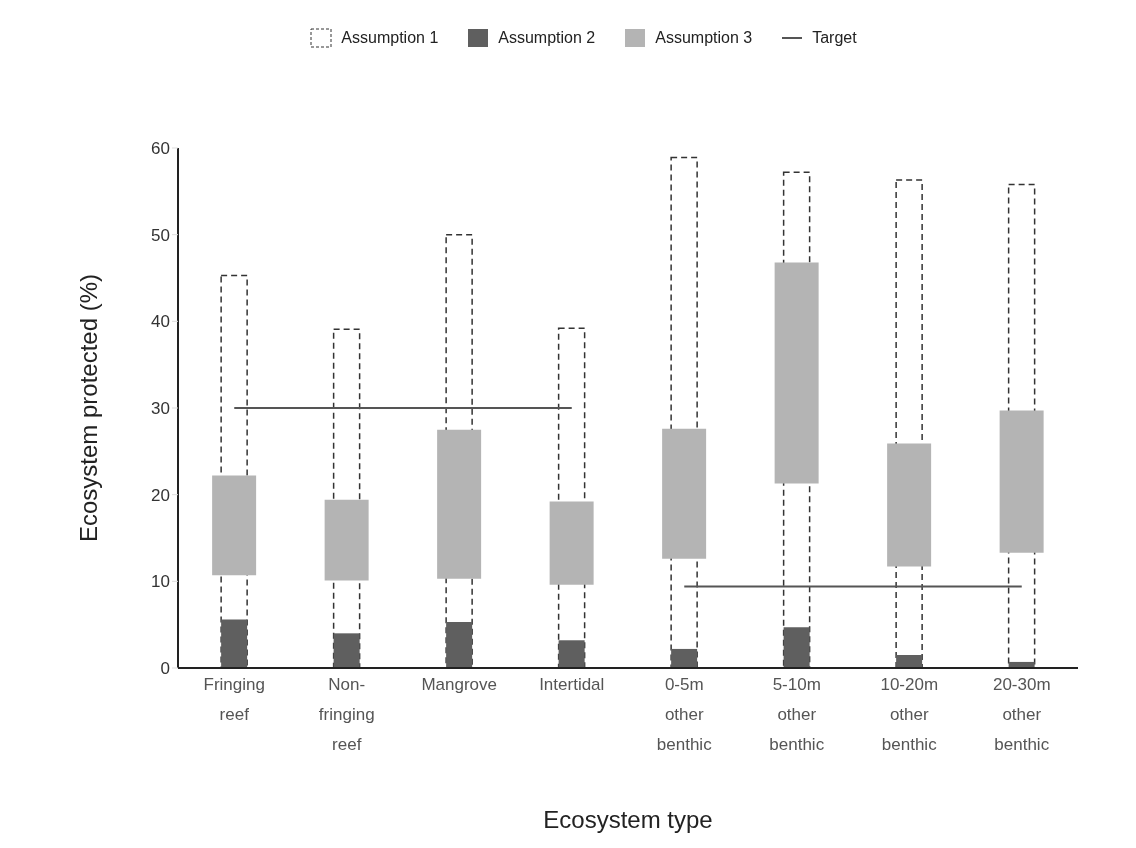 The image size is (1136, 848). What do you see at coordinates (160, 582) in the screenshot?
I see `y-tick-label: 10` at bounding box center [160, 582].